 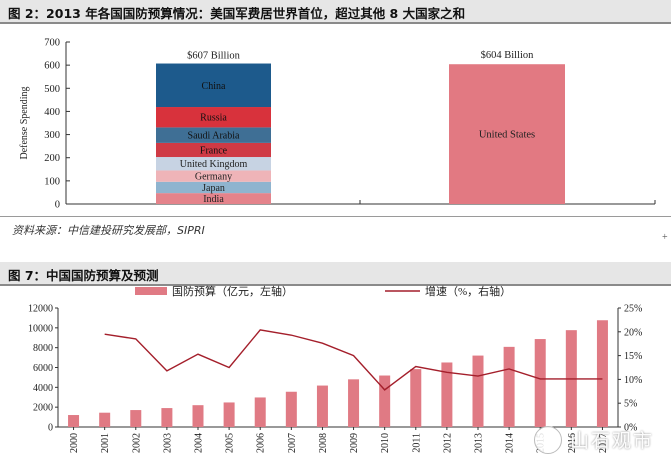 I want to click on x-tick-label: 2010, so click(x=385, y=443).